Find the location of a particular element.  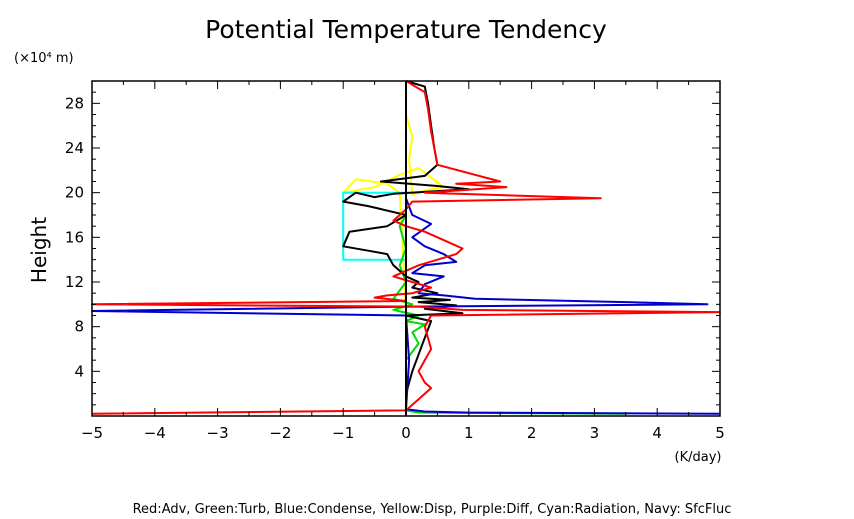

x-tick-label-9: 4 is located at coordinates (657, 433).